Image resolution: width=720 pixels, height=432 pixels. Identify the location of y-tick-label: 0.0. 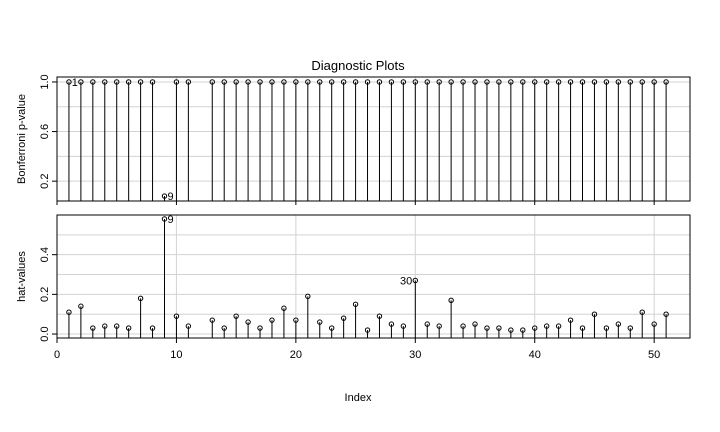
(45, 333).